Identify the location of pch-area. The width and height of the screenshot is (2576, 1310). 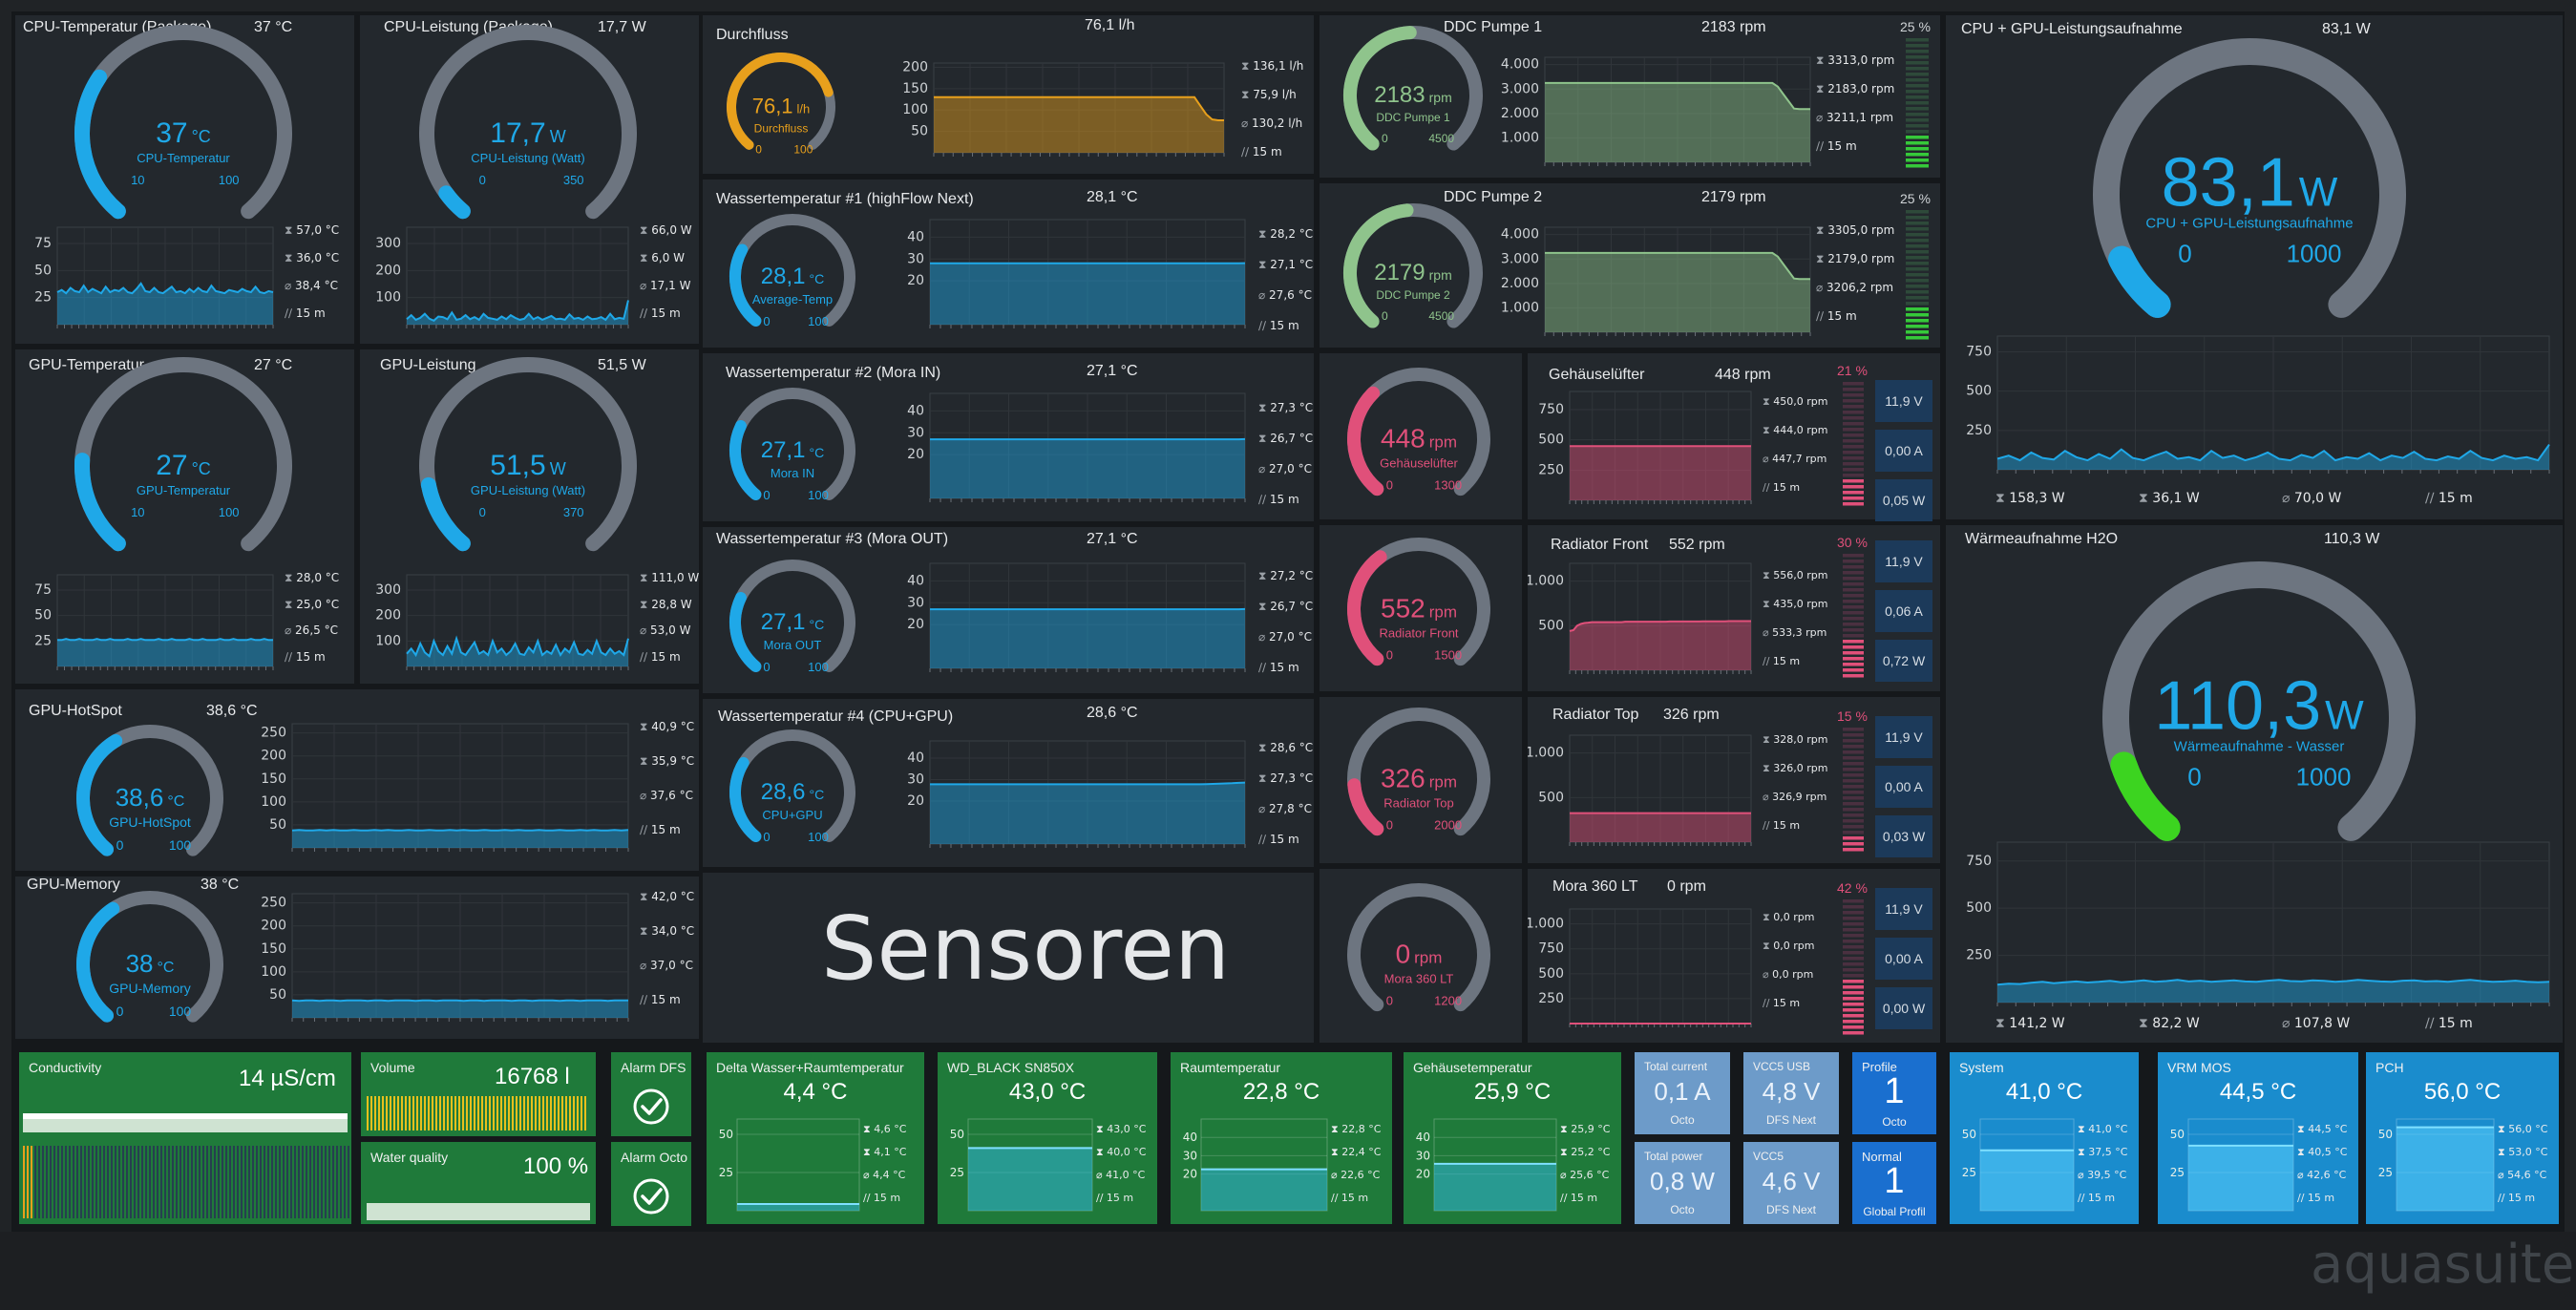
(2445, 1169).